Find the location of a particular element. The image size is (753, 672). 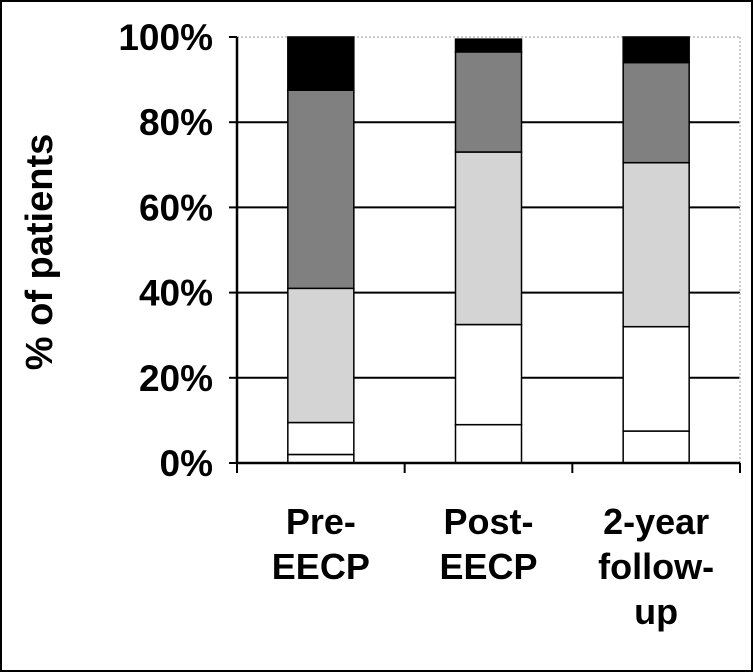

y-tick-labels: 0% 20% 40% 60% 80% 100% is located at coordinates (165, 250).